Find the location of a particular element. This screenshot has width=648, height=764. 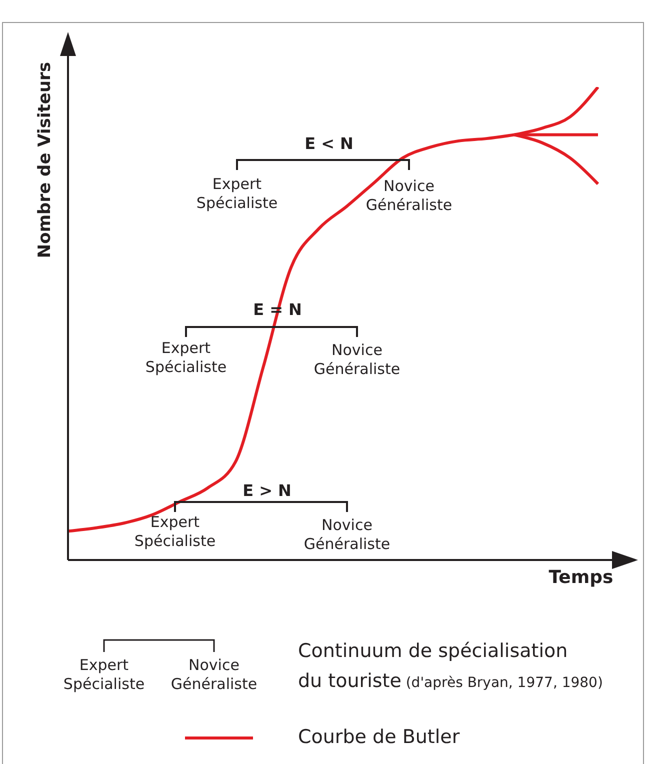

x-axis-title: Temps is located at coordinates (581, 577).